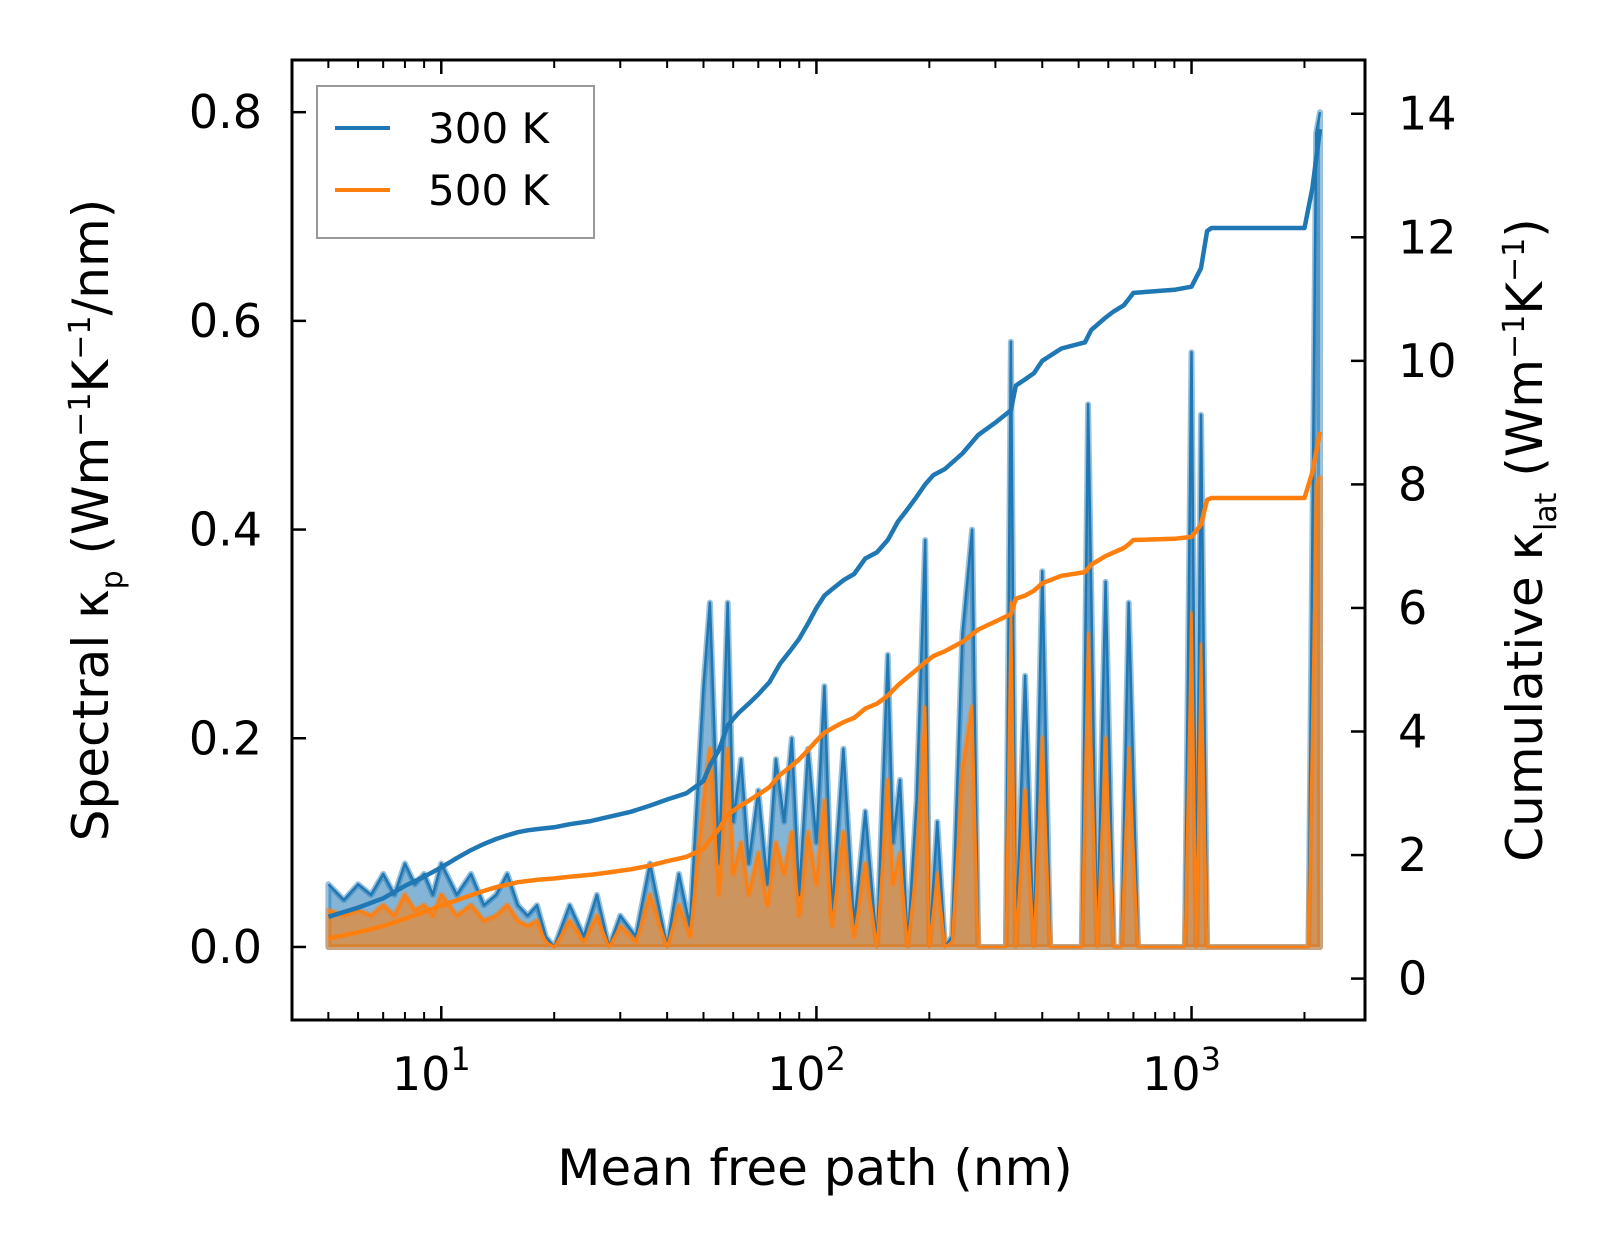 This screenshot has height=1254, width=1623. What do you see at coordinates (489, 190) in the screenshot?
I see `legend-label-500k: 500 K` at bounding box center [489, 190].